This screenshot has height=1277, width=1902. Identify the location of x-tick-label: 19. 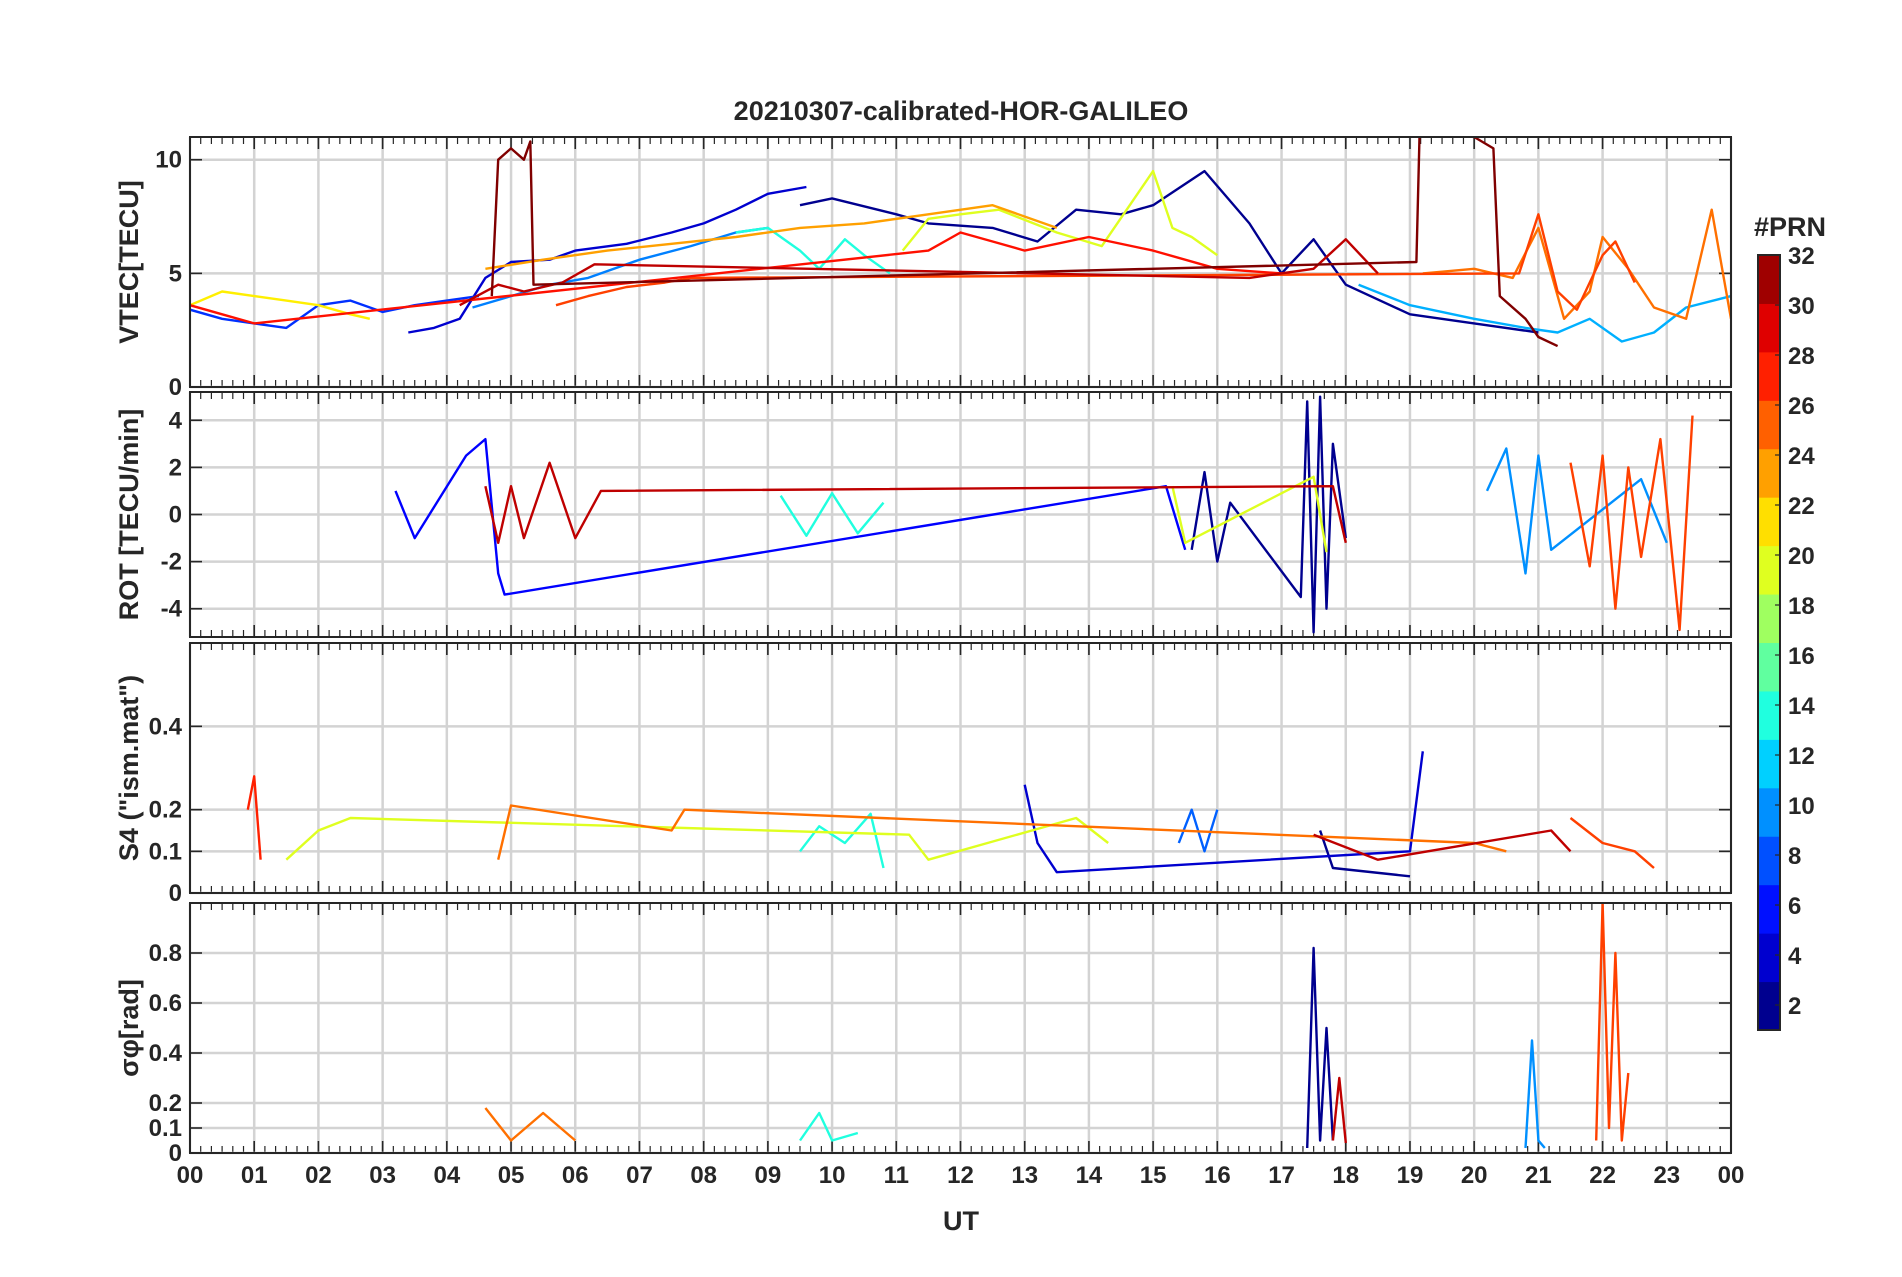
(1410, 1175).